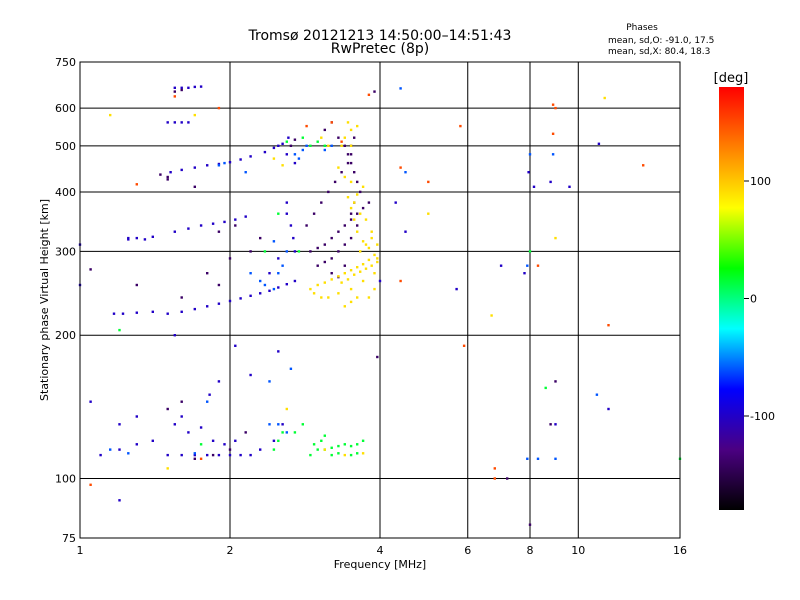 This screenshot has height=600, width=800. What do you see at coordinates (380, 49) in the screenshot?
I see `chart-subtitle: RwPretec (8p)` at bounding box center [380, 49].